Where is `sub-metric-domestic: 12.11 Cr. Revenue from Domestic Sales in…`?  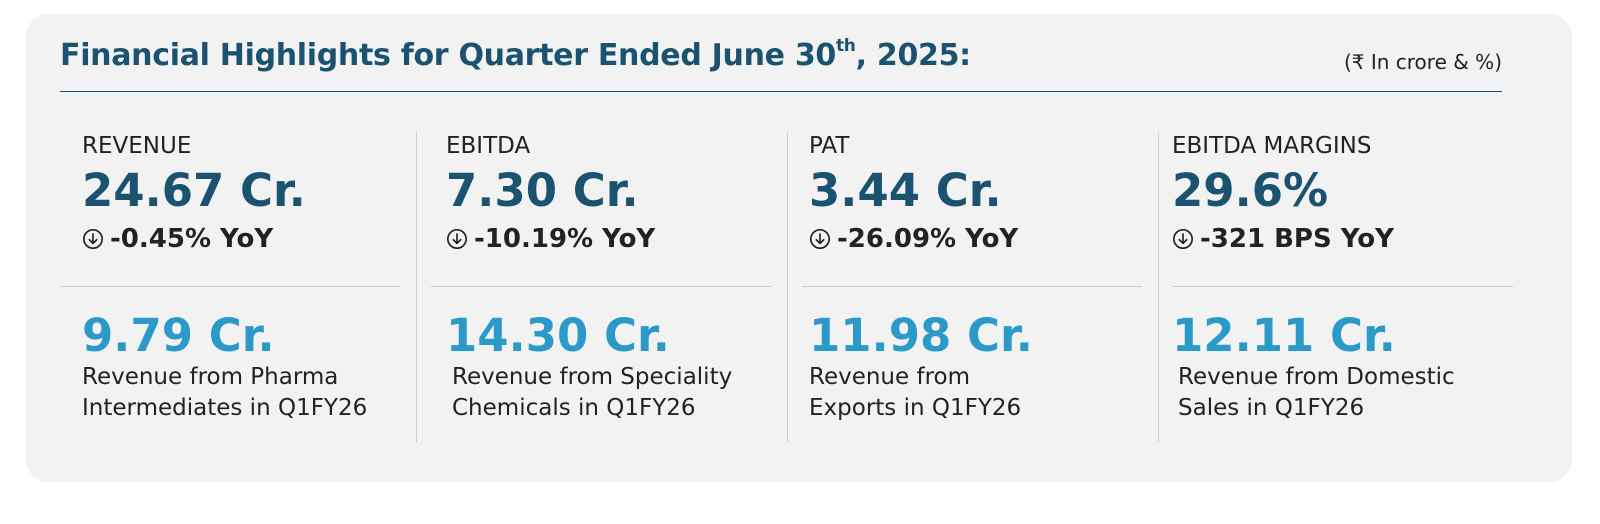 sub-metric-domestic: 12.11 Cr. Revenue from Domestic Sales in… is located at coordinates (1337, 367).